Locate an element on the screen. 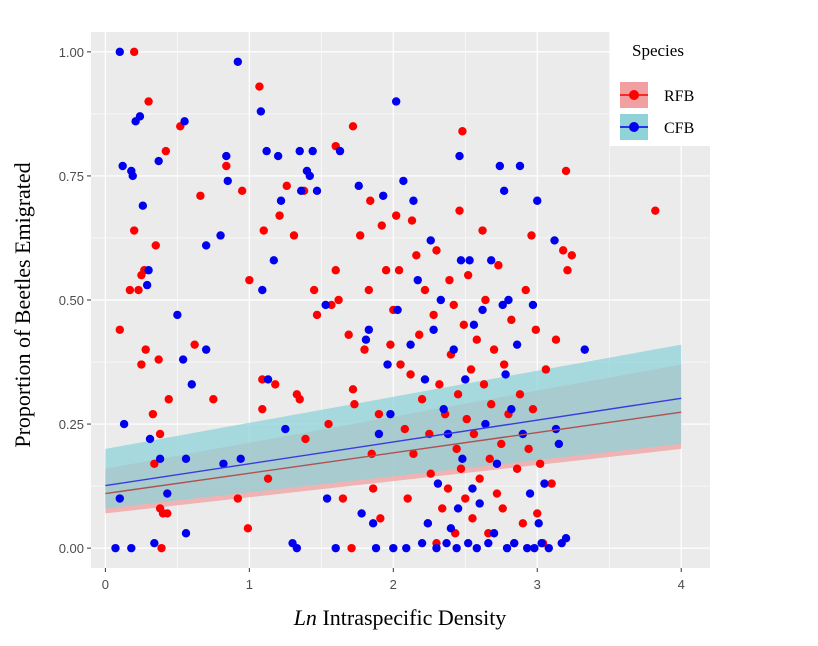  x-tick-label: 0 is located at coordinates (105, 584).